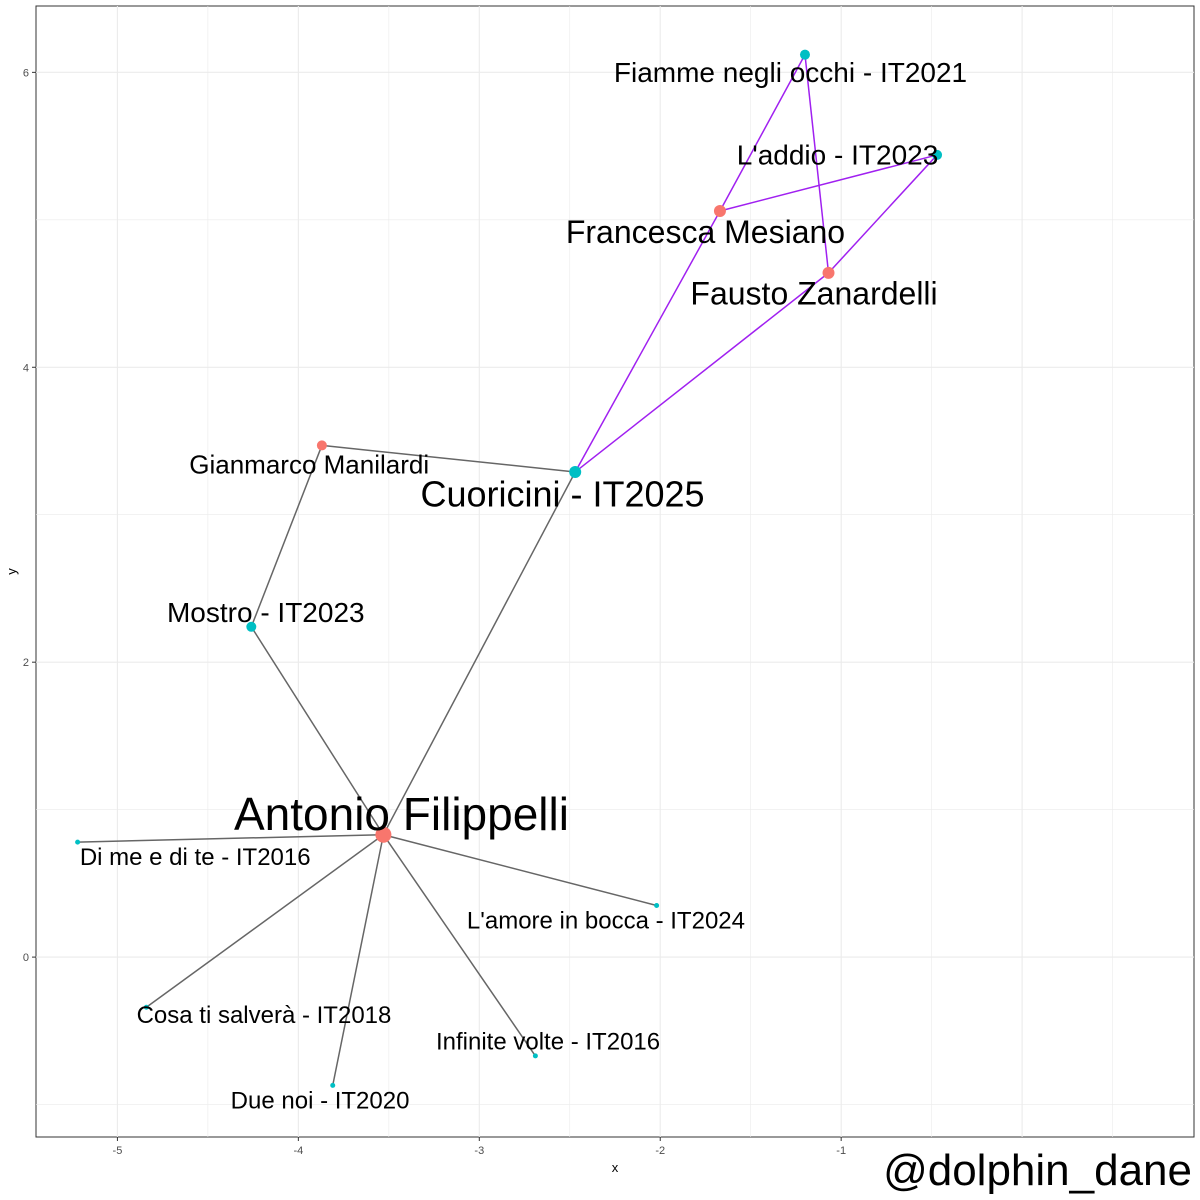  What do you see at coordinates (705, 232) in the screenshot?
I see `label-francesca: Francesca Mesiano` at bounding box center [705, 232].